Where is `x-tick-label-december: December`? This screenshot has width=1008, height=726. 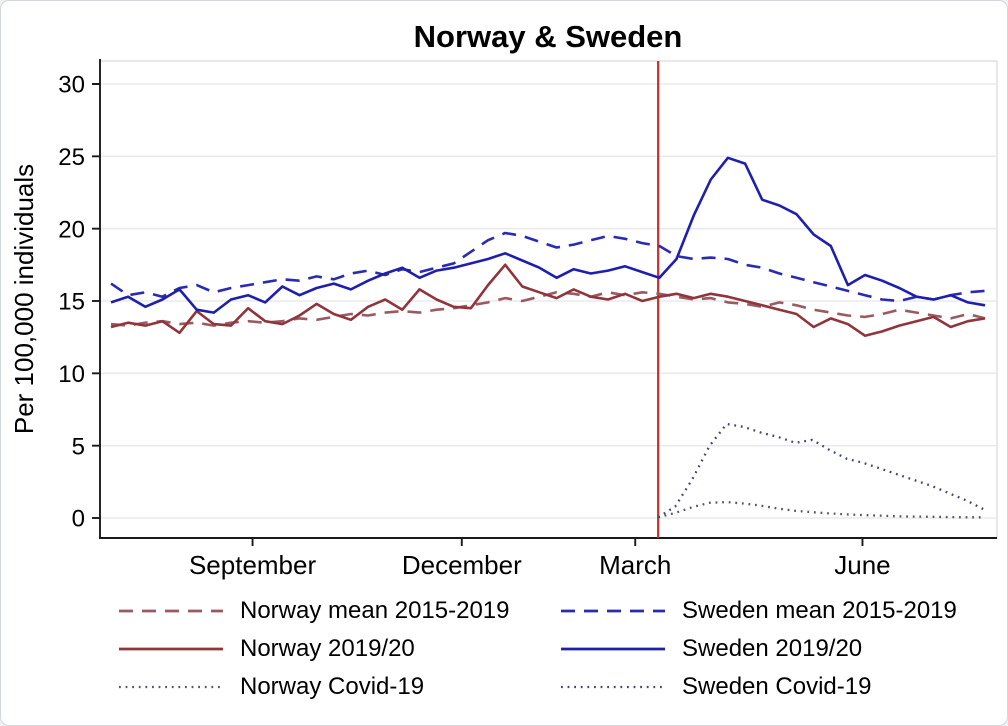
x-tick-label-december: December is located at coordinates (462, 565).